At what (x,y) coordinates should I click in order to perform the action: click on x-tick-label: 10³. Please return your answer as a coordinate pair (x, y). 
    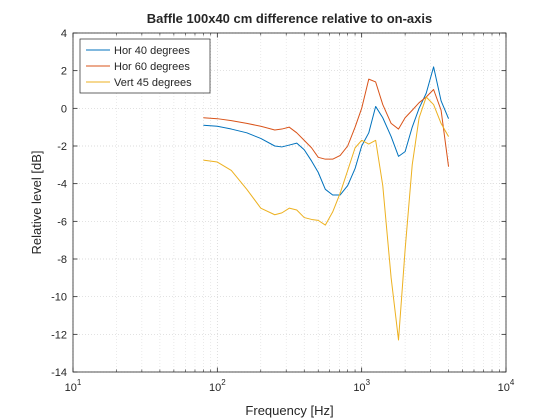
    Looking at the image, I should click on (361, 386).